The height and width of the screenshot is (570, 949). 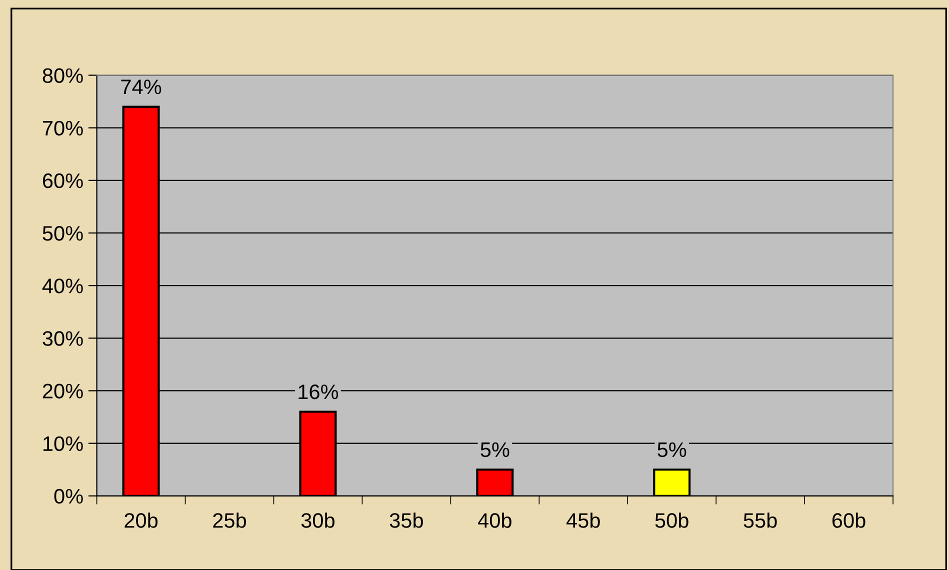 What do you see at coordinates (62, 128) in the screenshot?
I see `y-tick-label: 70%` at bounding box center [62, 128].